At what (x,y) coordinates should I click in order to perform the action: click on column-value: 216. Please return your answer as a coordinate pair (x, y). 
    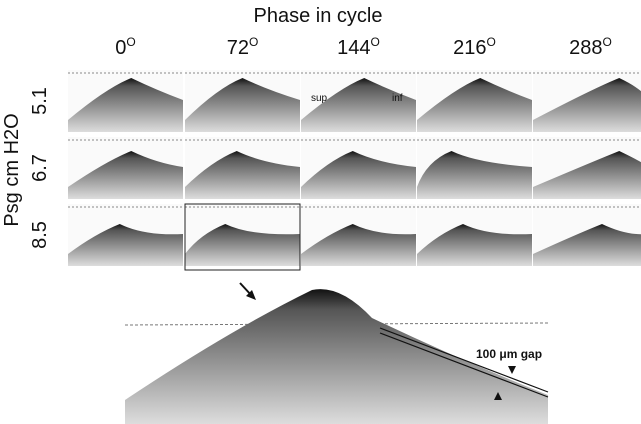
    Looking at the image, I should click on (469, 48).